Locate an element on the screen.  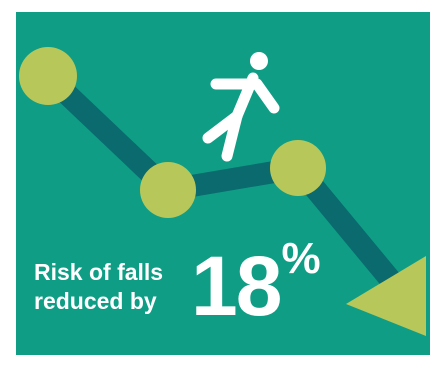
caption-line-1: Risk of falls is located at coordinates (99, 272).